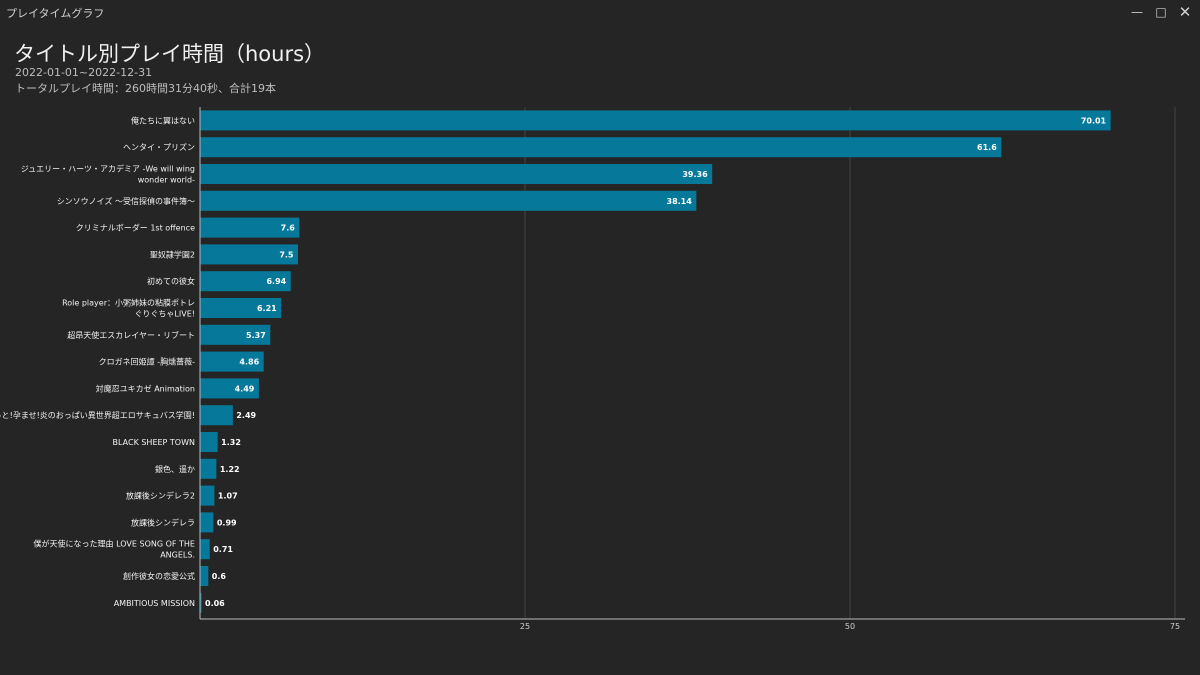 The height and width of the screenshot is (675, 1200). Describe the element at coordinates (245, 388) in the screenshot. I see `value-label: 4.49` at that location.